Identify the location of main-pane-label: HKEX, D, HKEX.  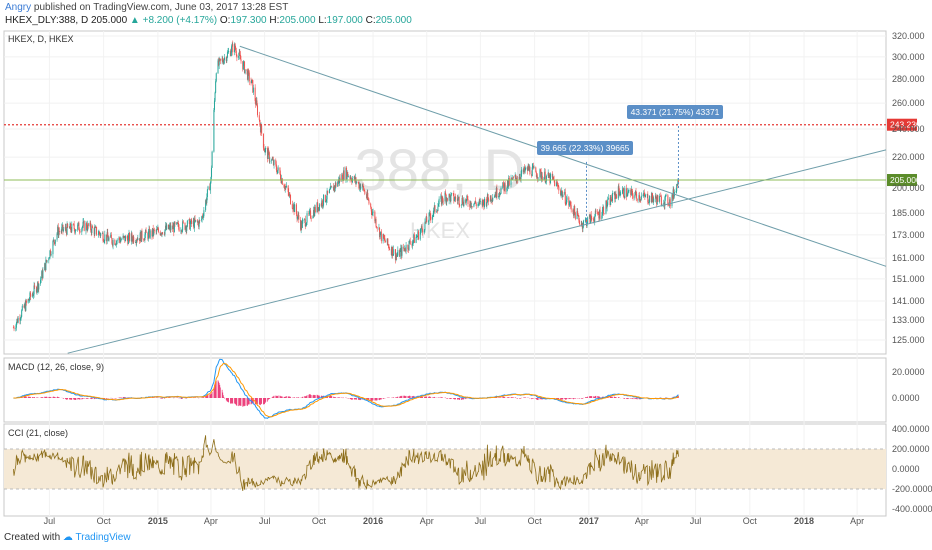
(41, 39).